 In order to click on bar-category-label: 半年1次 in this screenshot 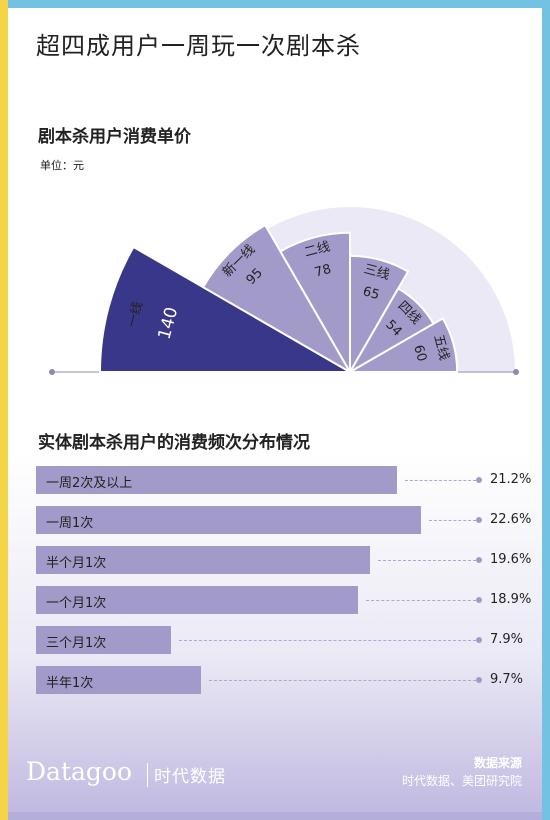, I will do `click(70, 683)`.